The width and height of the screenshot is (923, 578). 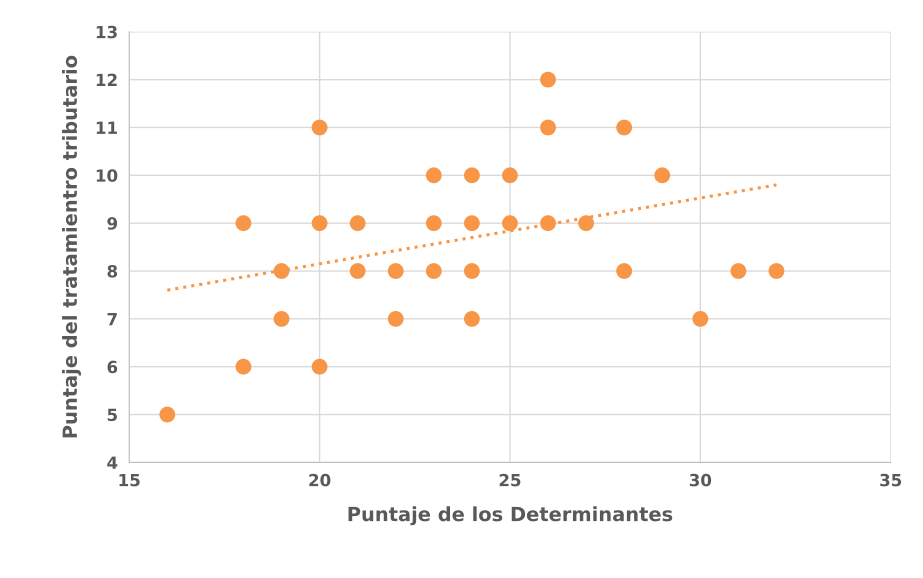 What do you see at coordinates (113, 271) in the screenshot?
I see `y-tick-label: 8` at bounding box center [113, 271].